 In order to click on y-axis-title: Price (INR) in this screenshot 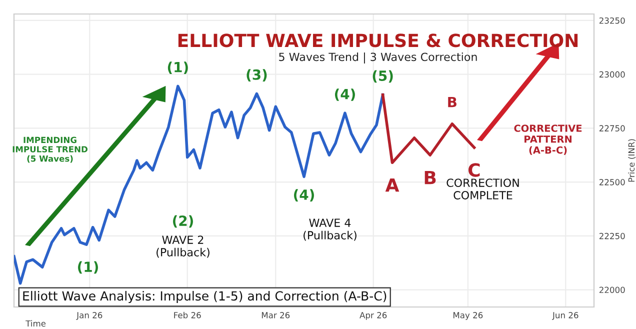, I will do `click(632, 160)`.